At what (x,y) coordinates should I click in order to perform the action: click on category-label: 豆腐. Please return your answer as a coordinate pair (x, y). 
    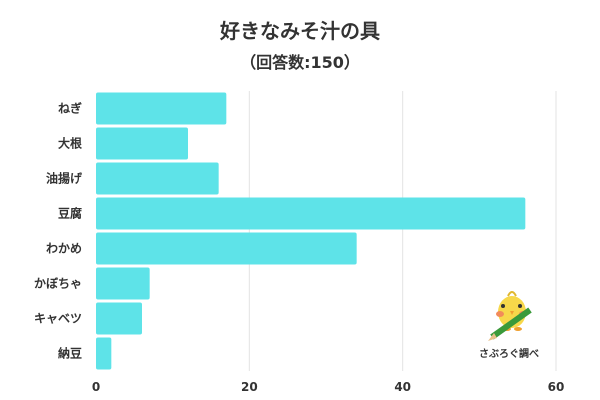
    Looking at the image, I should click on (70, 213).